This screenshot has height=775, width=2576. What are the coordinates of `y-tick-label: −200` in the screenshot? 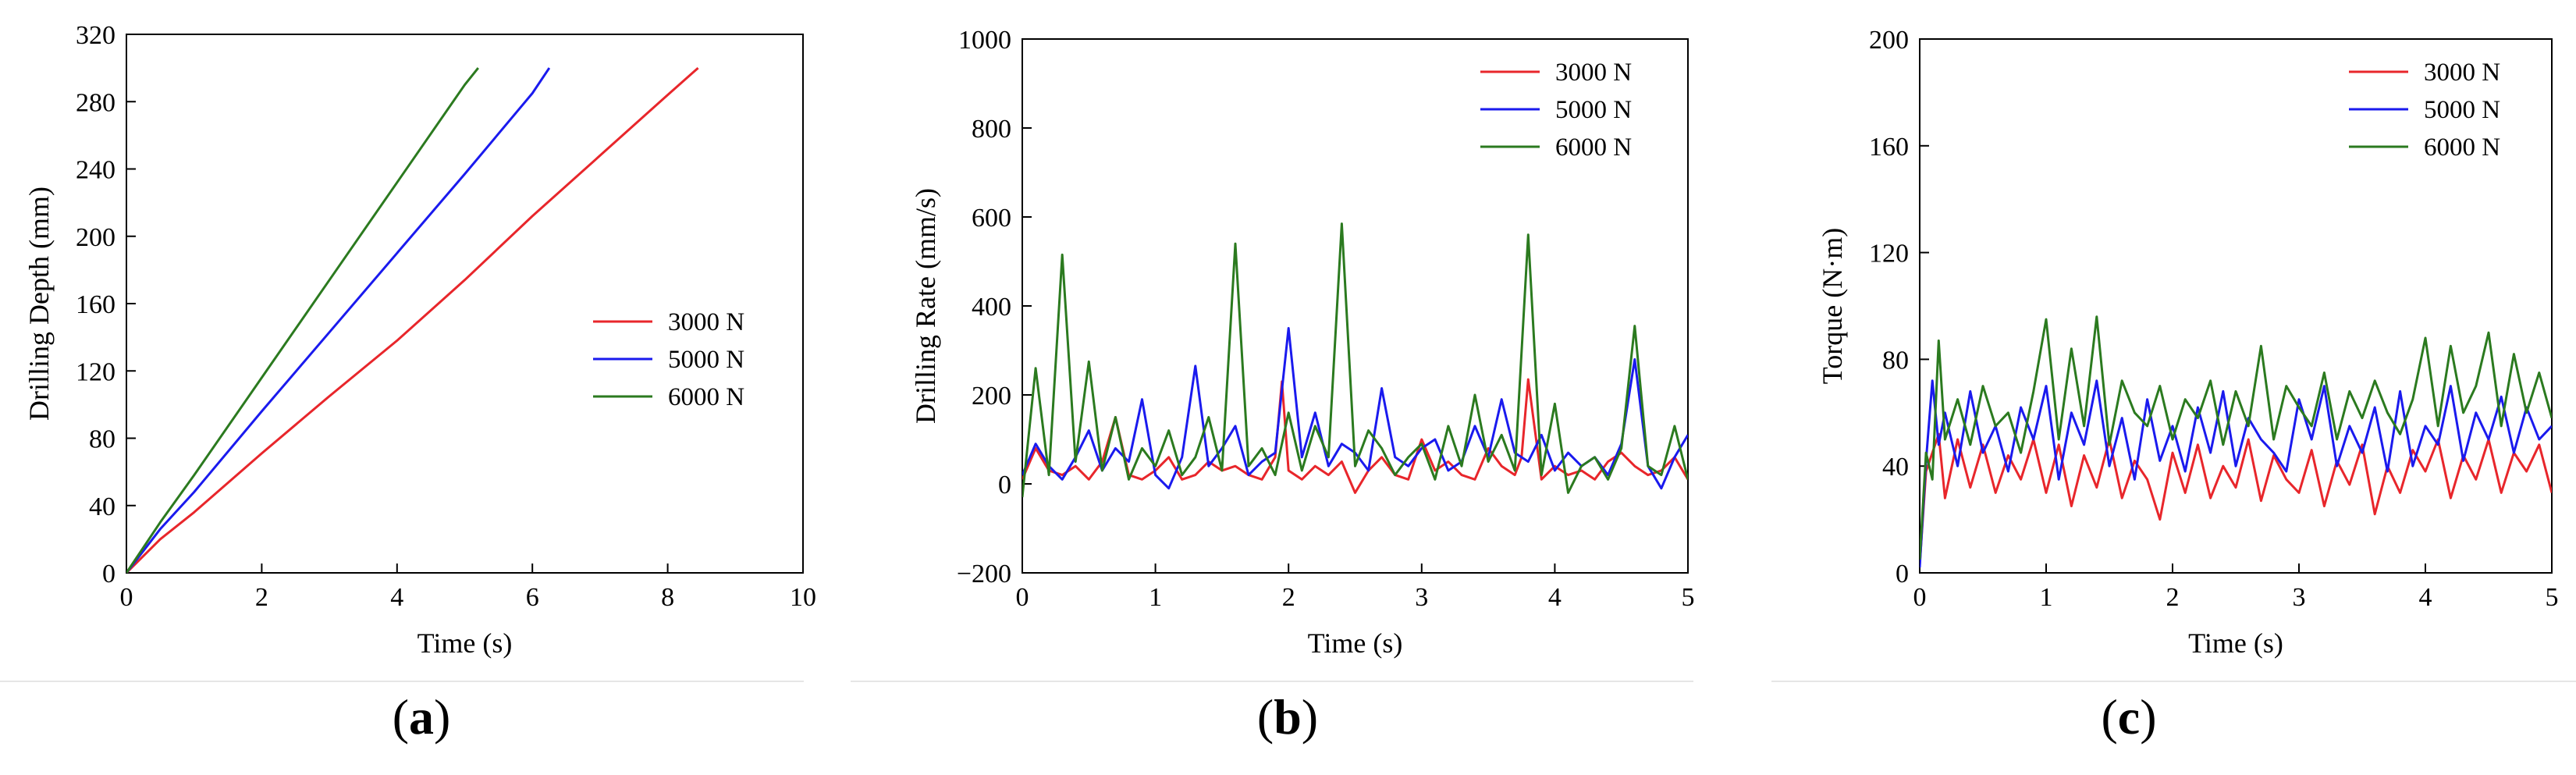 It's located at (984, 574).